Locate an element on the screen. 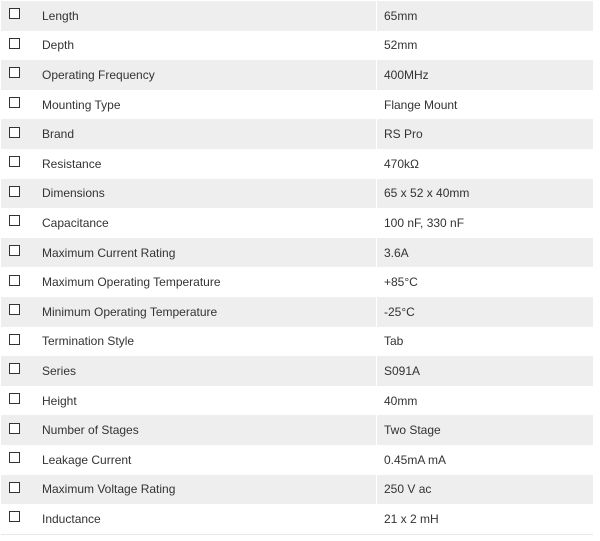 Image resolution: width=600 pixels, height=541 pixels. spec-label: Operating Frequency is located at coordinates (98, 74).